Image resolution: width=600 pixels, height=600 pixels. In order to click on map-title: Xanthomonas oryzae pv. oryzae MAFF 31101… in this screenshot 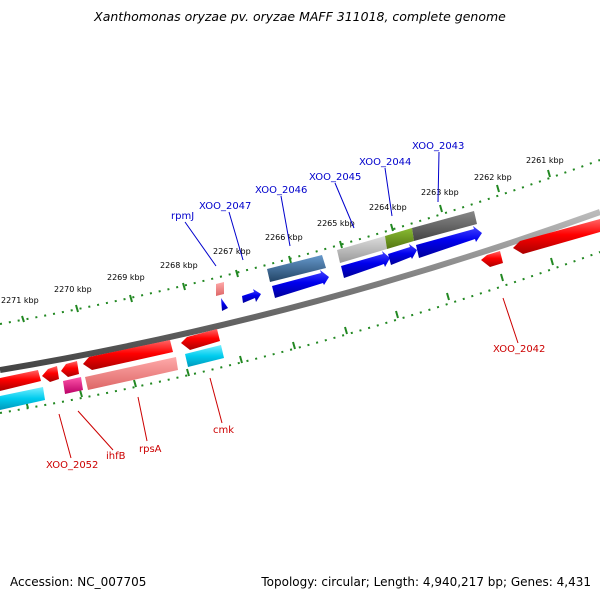, I will do `click(300, 16)`.